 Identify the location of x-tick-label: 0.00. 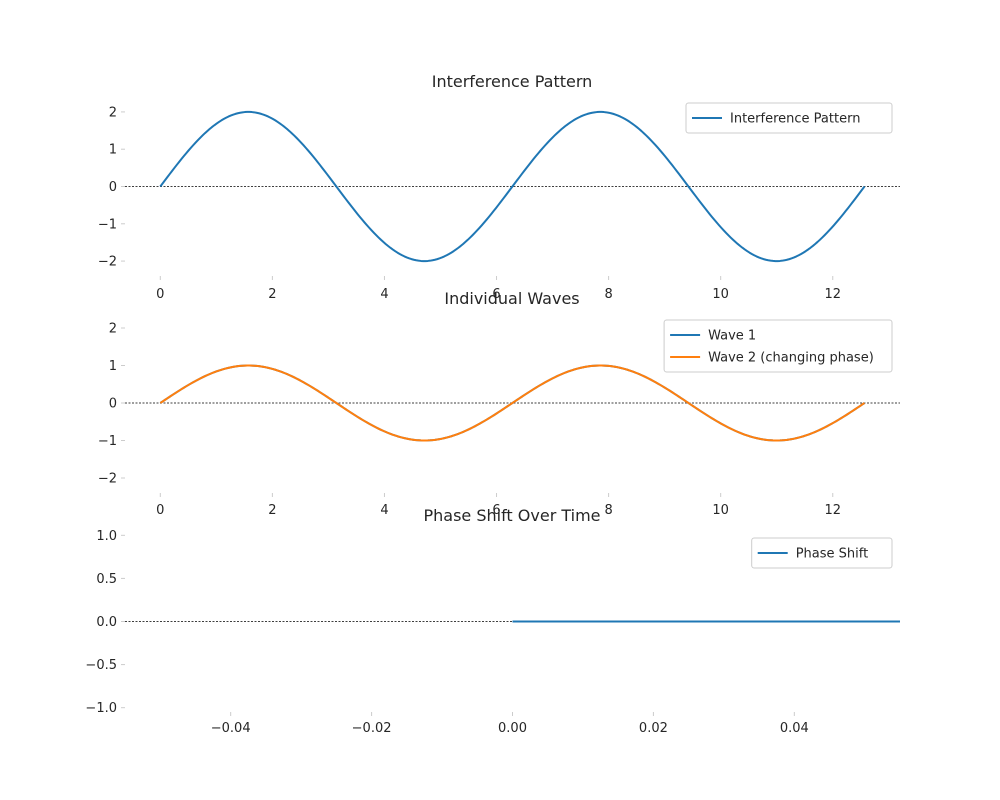
(512, 728).